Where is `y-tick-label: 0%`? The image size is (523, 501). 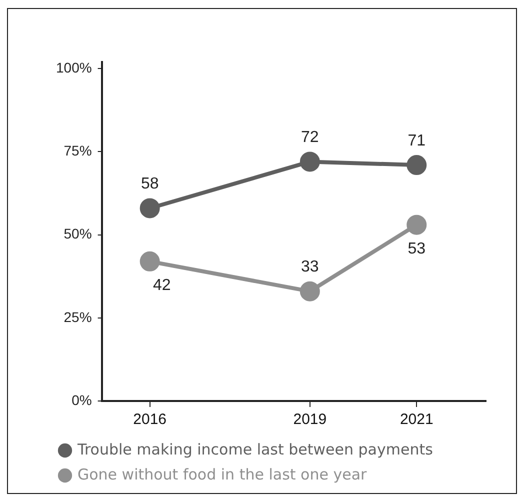
y-tick-label: 0% is located at coordinates (82, 400).